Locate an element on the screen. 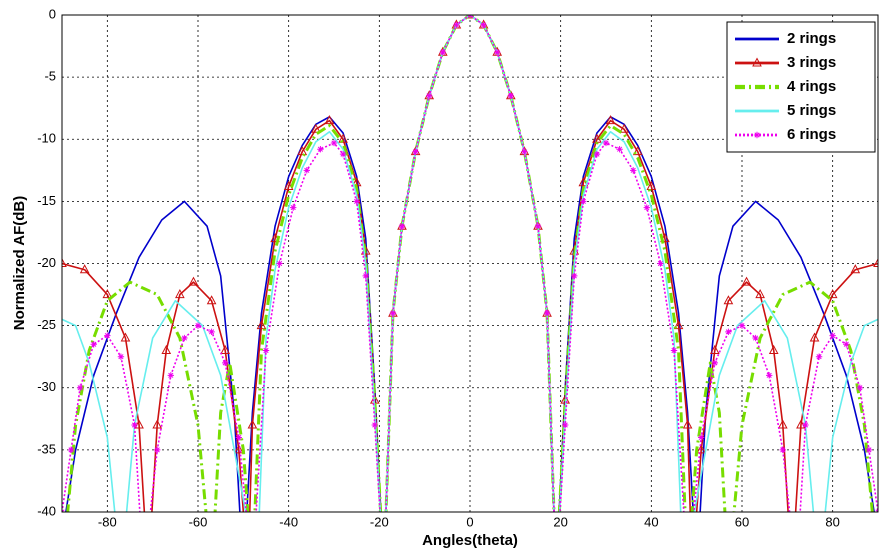  x-tick-label: -20 is located at coordinates (379, 521).